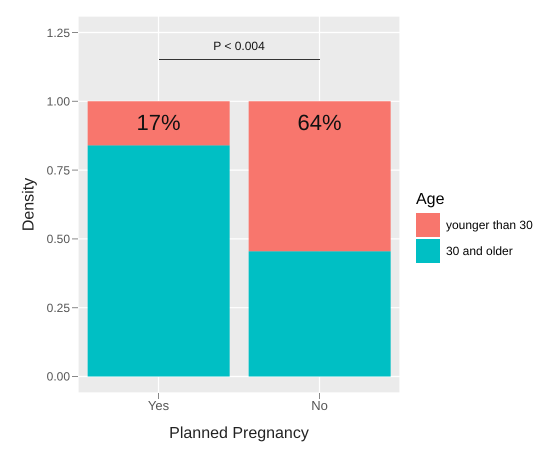  I want to click on annotation: 17%, so click(158, 123).